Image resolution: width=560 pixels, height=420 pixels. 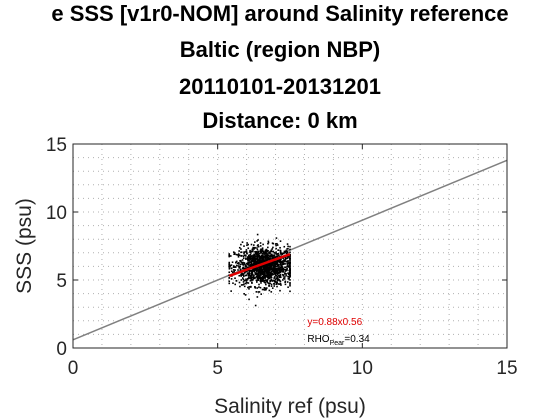 I want to click on x-tick-label: 0, so click(x=73, y=368).